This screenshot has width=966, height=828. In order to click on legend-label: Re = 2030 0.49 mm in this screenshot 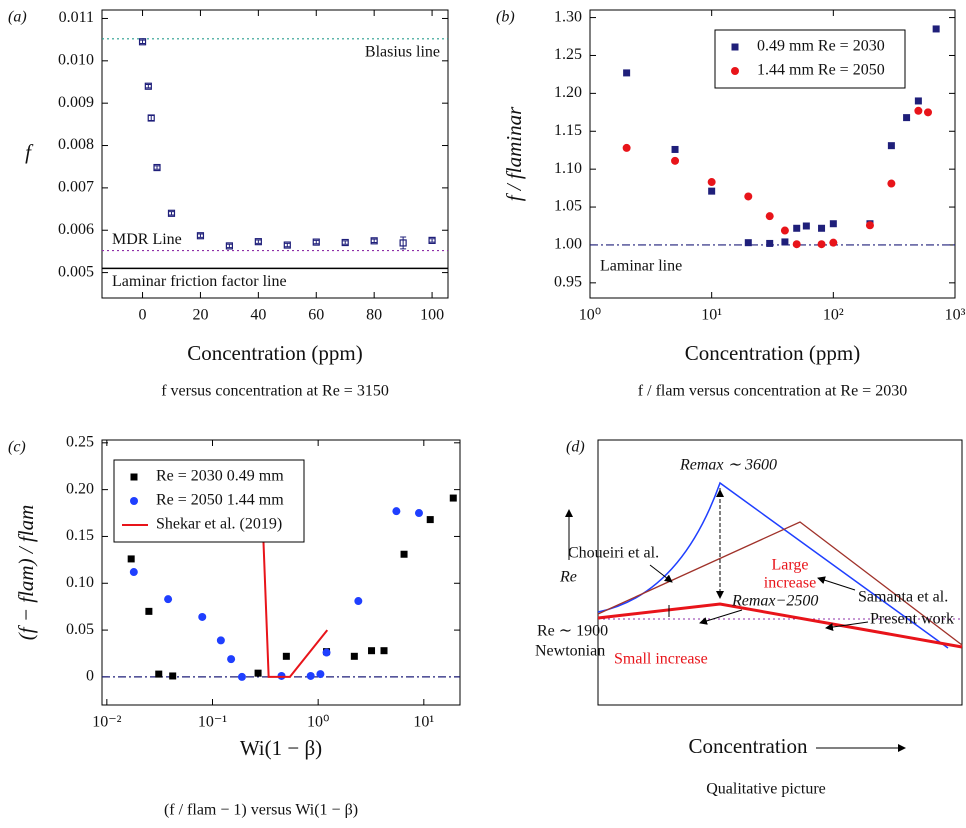, I will do `click(220, 476)`.